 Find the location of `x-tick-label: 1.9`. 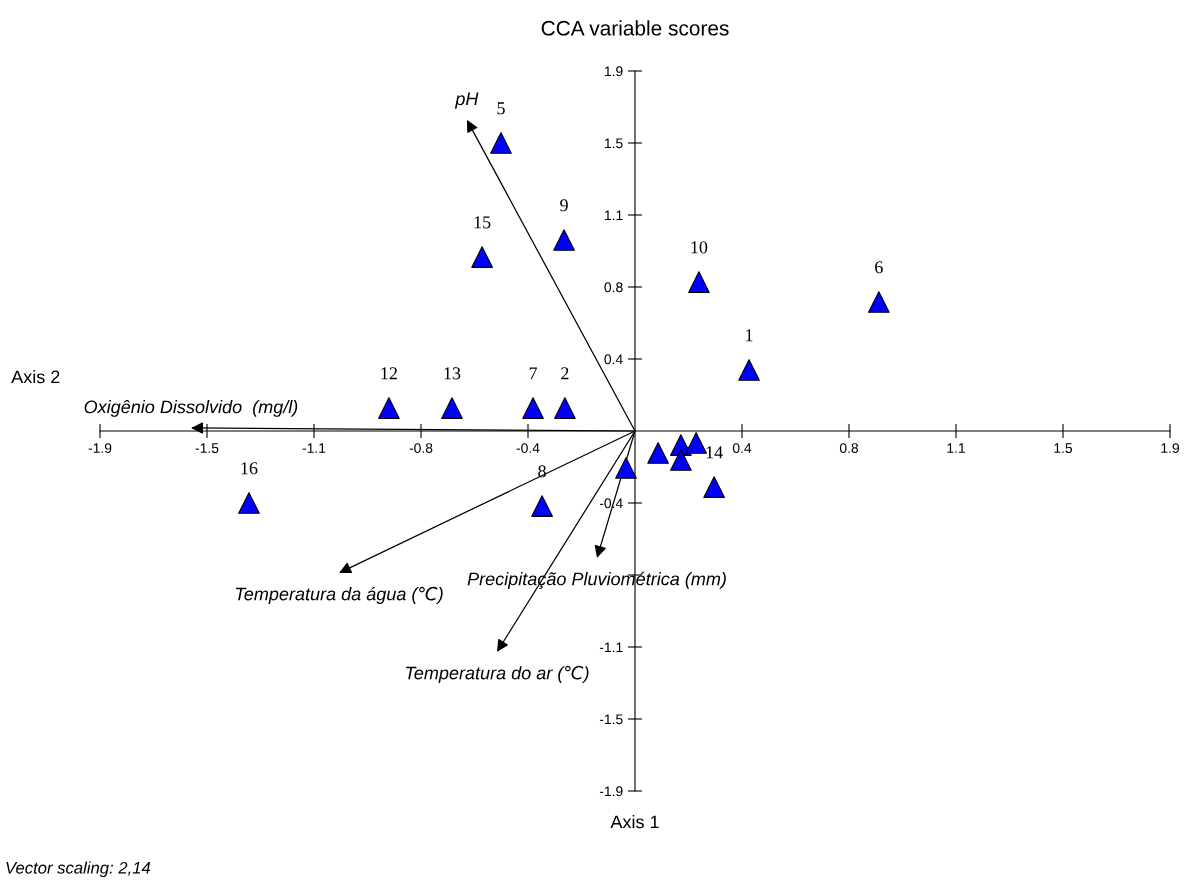

x-tick-label: 1.9 is located at coordinates (1170, 448).